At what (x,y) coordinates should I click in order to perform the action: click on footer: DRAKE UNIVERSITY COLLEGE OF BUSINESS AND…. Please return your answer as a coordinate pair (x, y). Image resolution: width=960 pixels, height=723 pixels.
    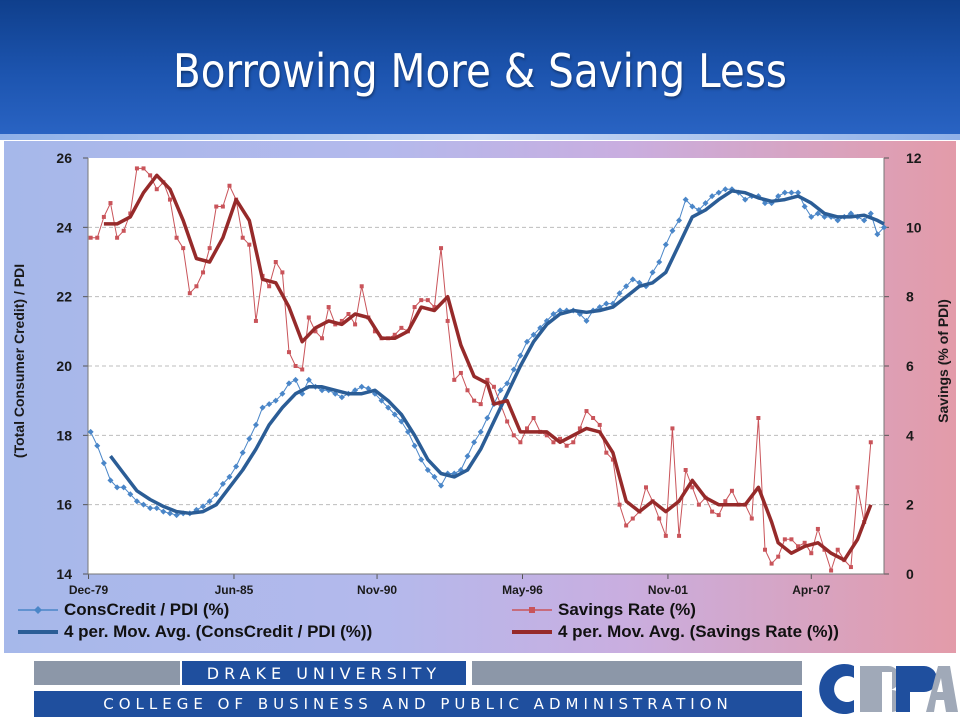
    Looking at the image, I should click on (480, 687).